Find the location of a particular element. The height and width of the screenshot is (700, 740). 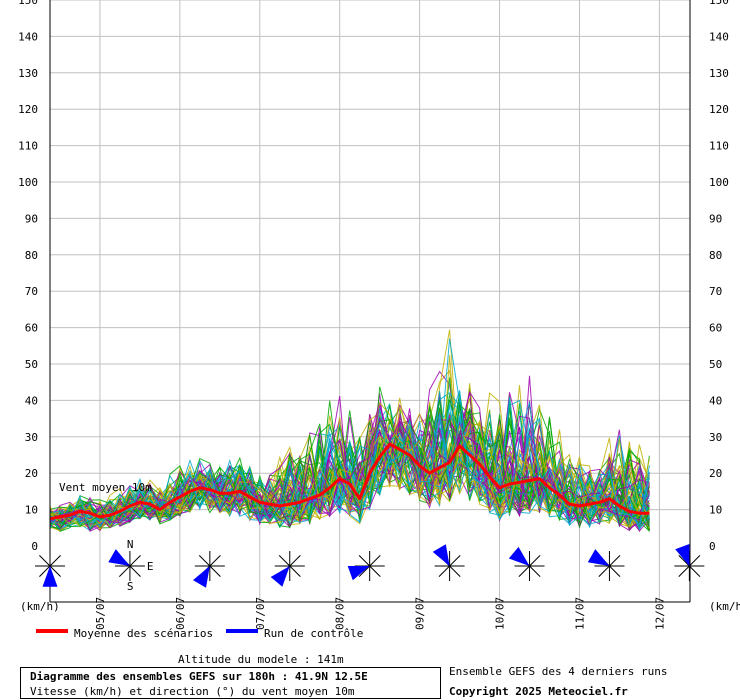

y-tick-label-left: 50 is located at coordinates (31, 364).